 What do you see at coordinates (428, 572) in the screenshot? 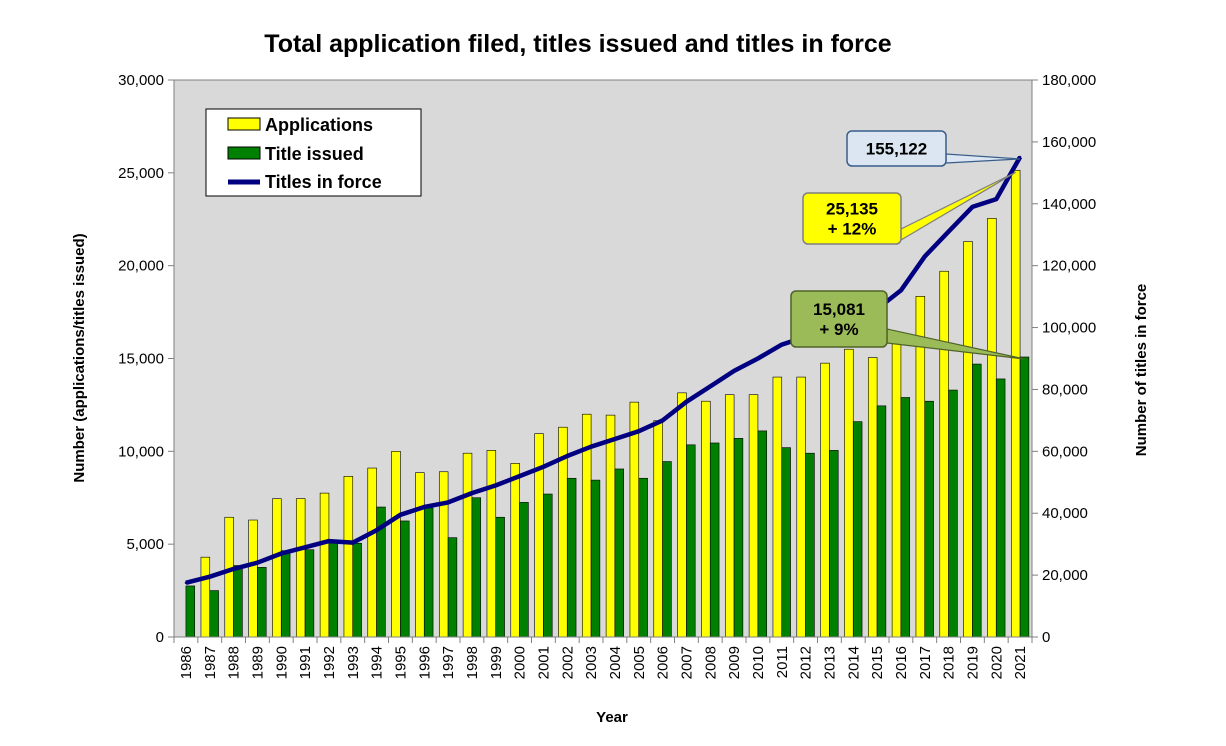
I see `bar-title-issued-1996` at bounding box center [428, 572].